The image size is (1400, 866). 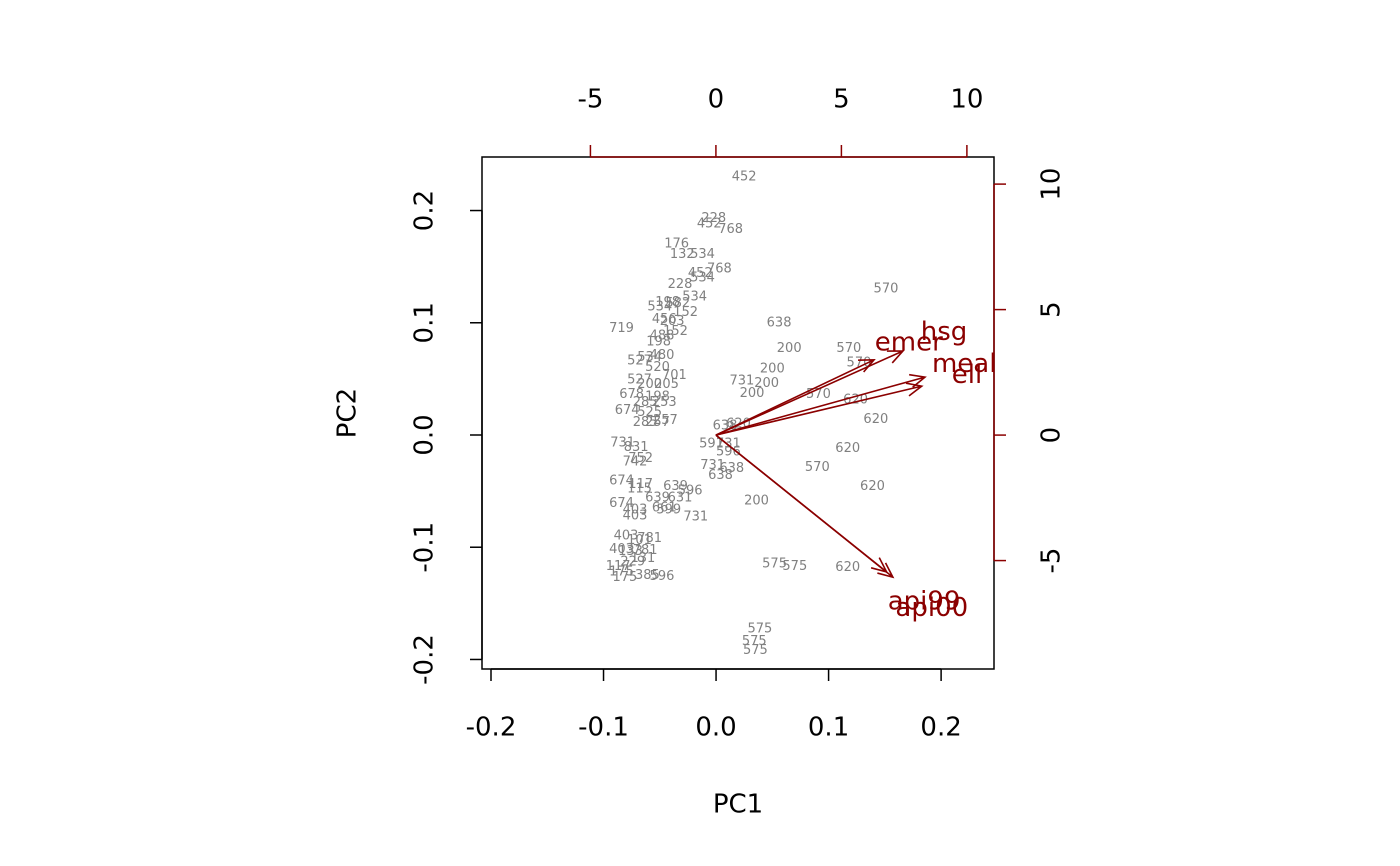 What do you see at coordinates (649, 412) in the screenshot?
I see `point-label: 525` at bounding box center [649, 412].